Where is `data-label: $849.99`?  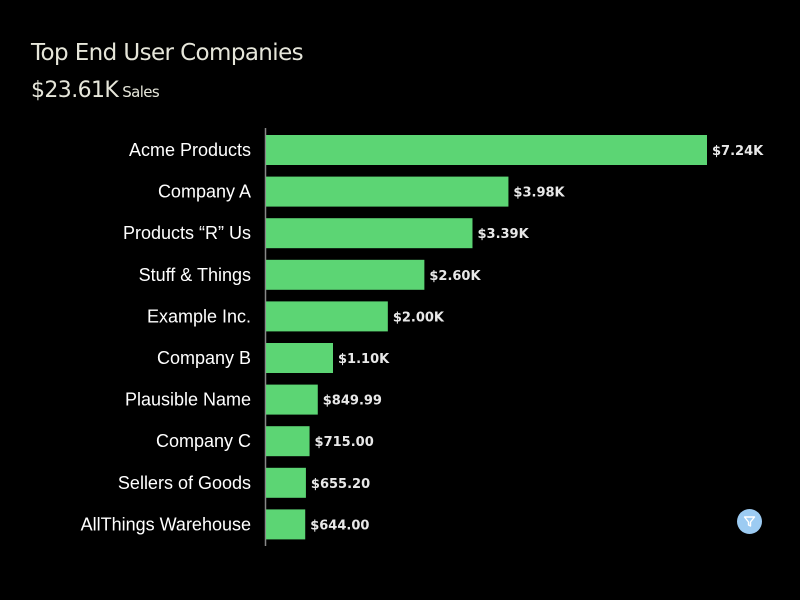 data-label: $849.99 is located at coordinates (352, 401).